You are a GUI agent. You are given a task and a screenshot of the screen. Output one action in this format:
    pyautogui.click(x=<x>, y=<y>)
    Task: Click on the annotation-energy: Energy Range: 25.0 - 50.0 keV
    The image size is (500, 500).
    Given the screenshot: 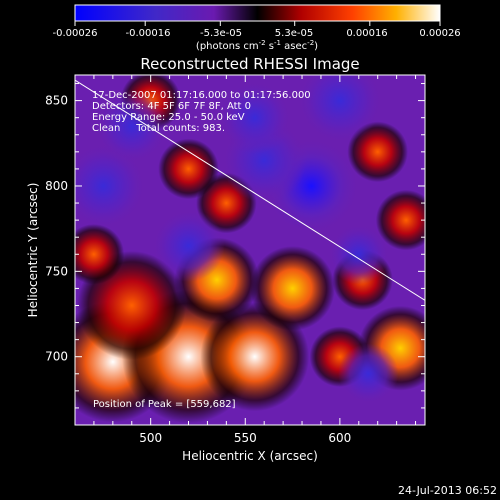 What is the action you would take?
    pyautogui.click(x=168, y=117)
    